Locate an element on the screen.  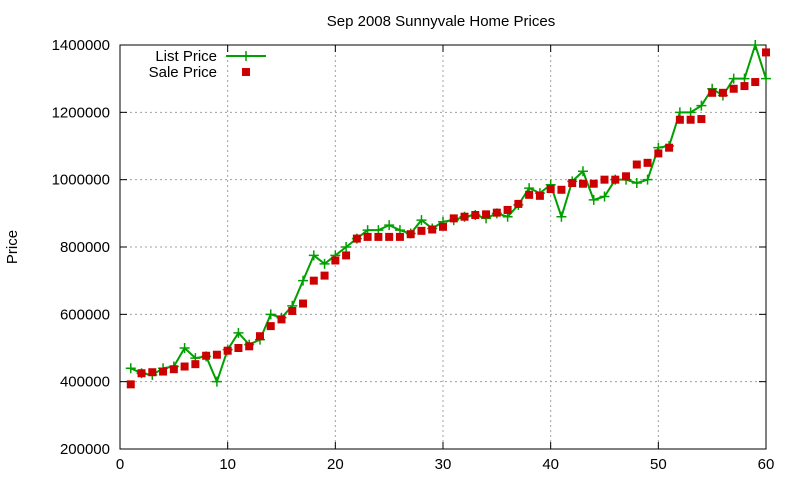
legend-label-list-price: List Price is located at coordinates (186, 56).